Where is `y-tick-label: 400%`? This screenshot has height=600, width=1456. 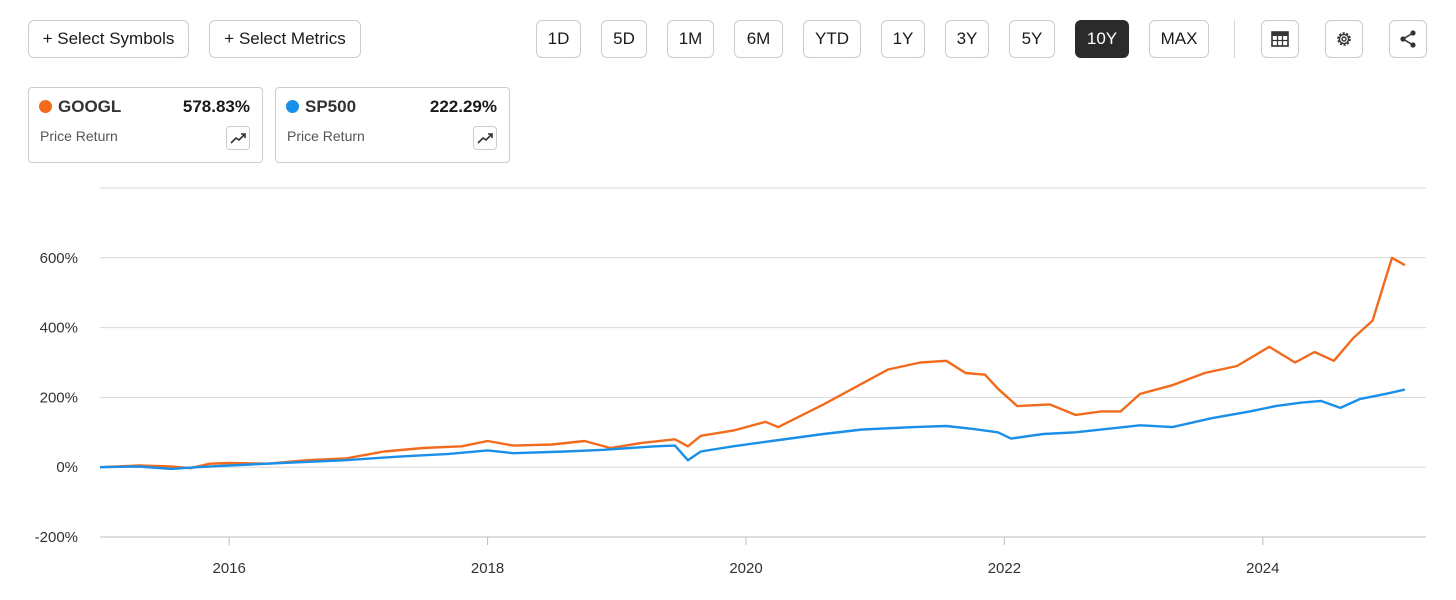 y-tick-label: 400% is located at coordinates (59, 328).